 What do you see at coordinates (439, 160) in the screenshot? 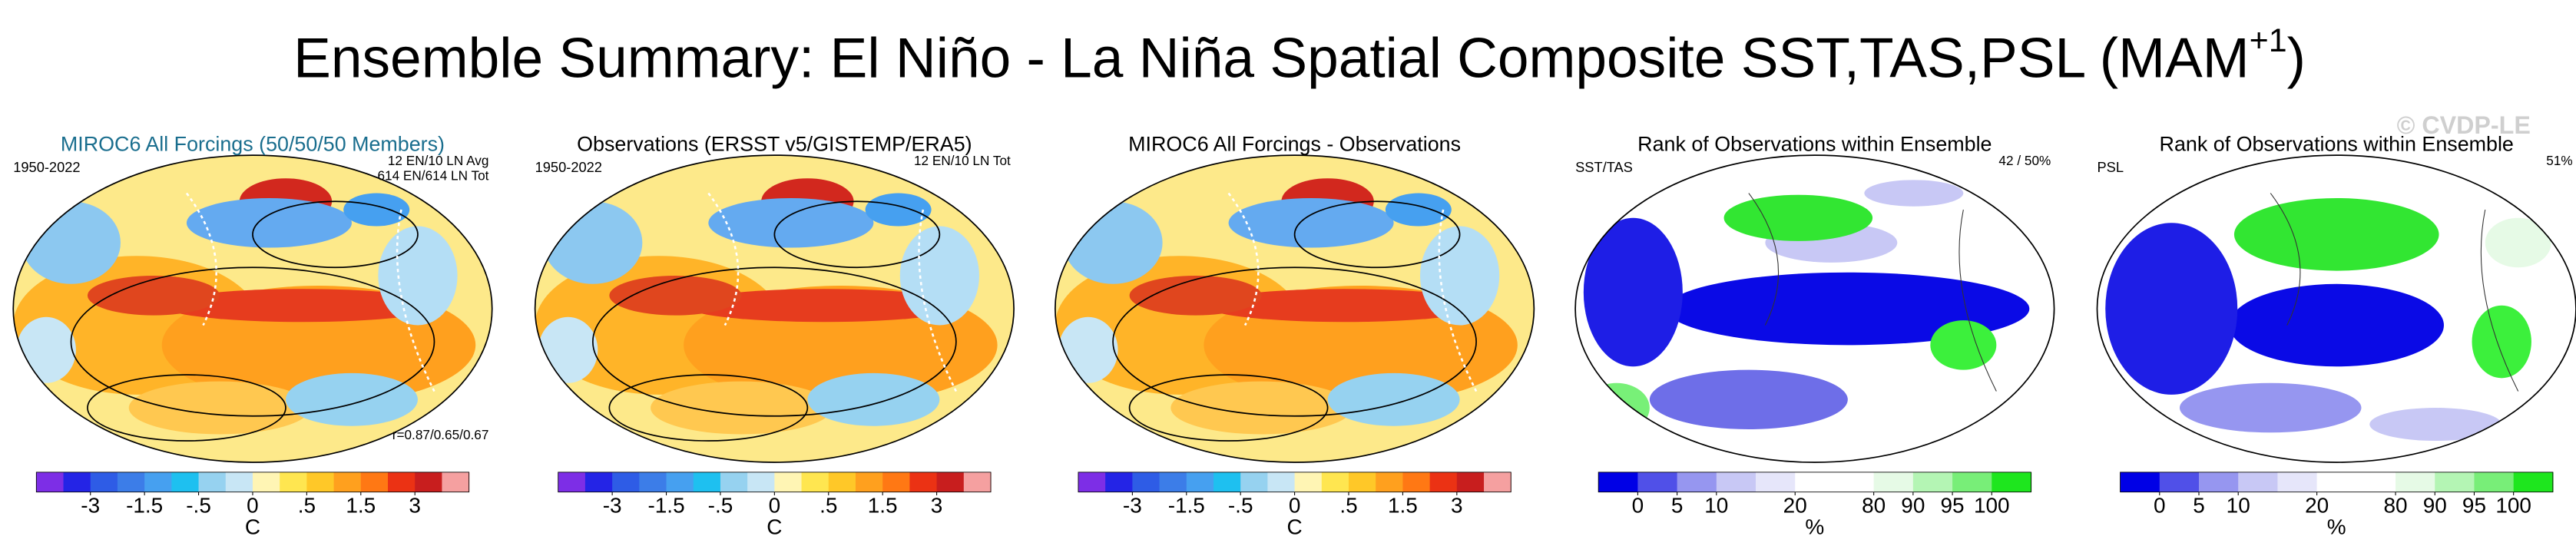
I see `panel-note: 12 EN/10 LN Avg` at bounding box center [439, 160].